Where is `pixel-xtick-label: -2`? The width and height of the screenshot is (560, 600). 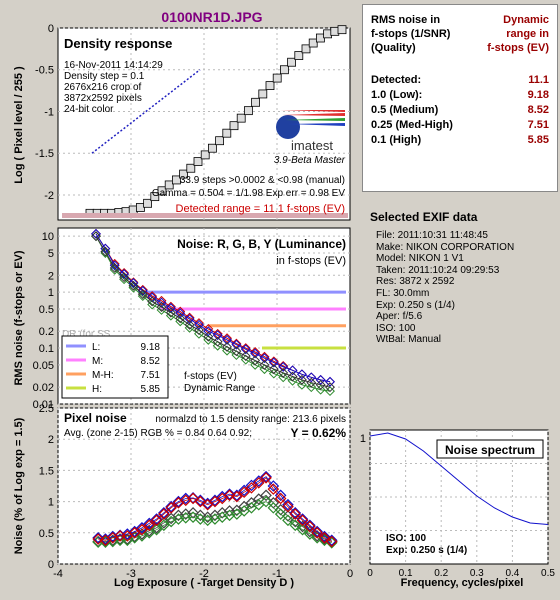 pixel-xtick-label: -2 is located at coordinates (204, 574).